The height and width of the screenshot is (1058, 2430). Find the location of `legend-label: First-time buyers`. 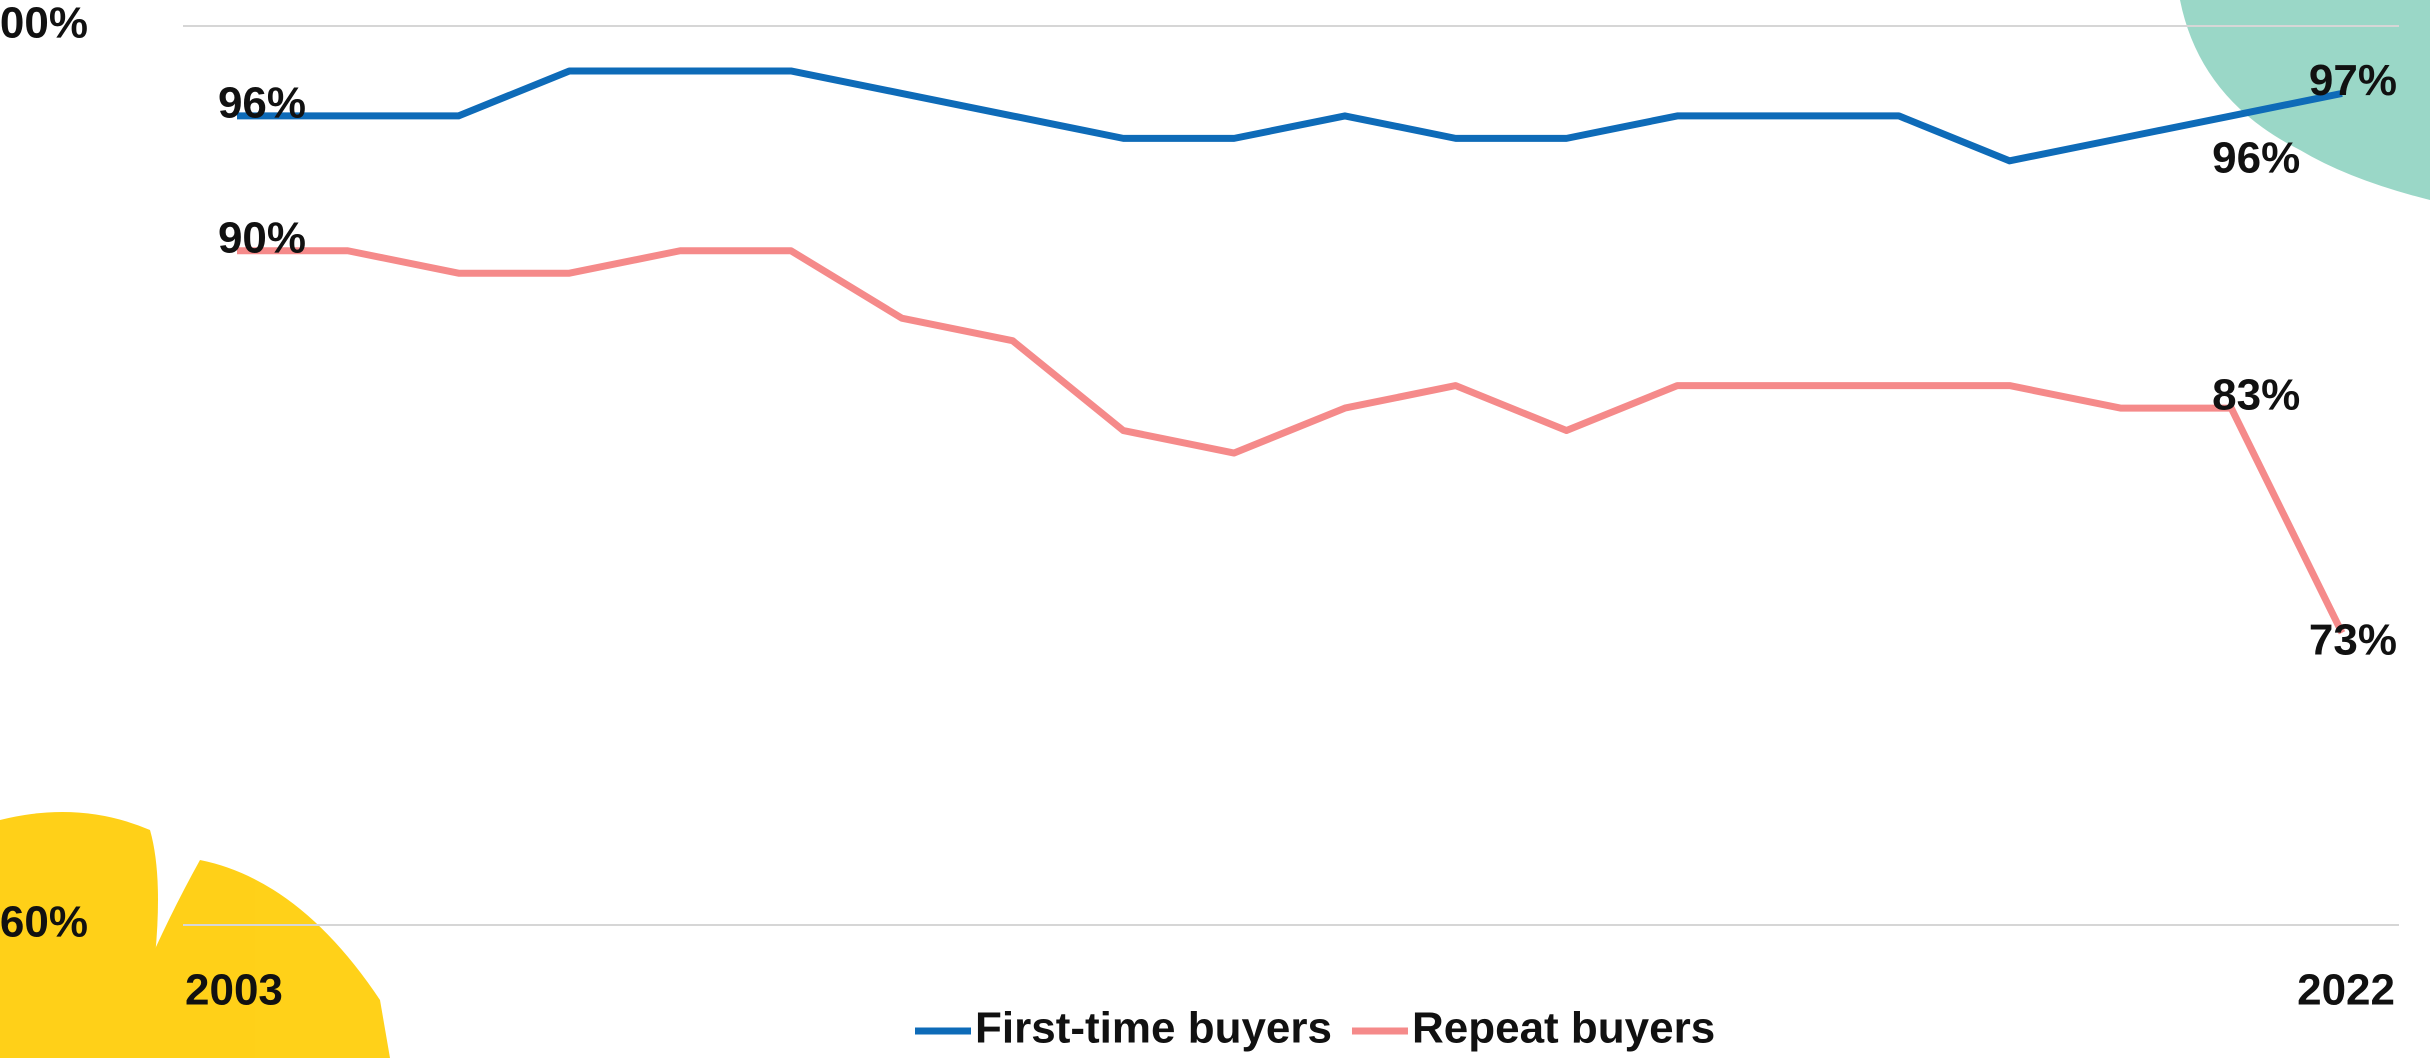

legend-label: First-time buyers is located at coordinates (1153, 1028).